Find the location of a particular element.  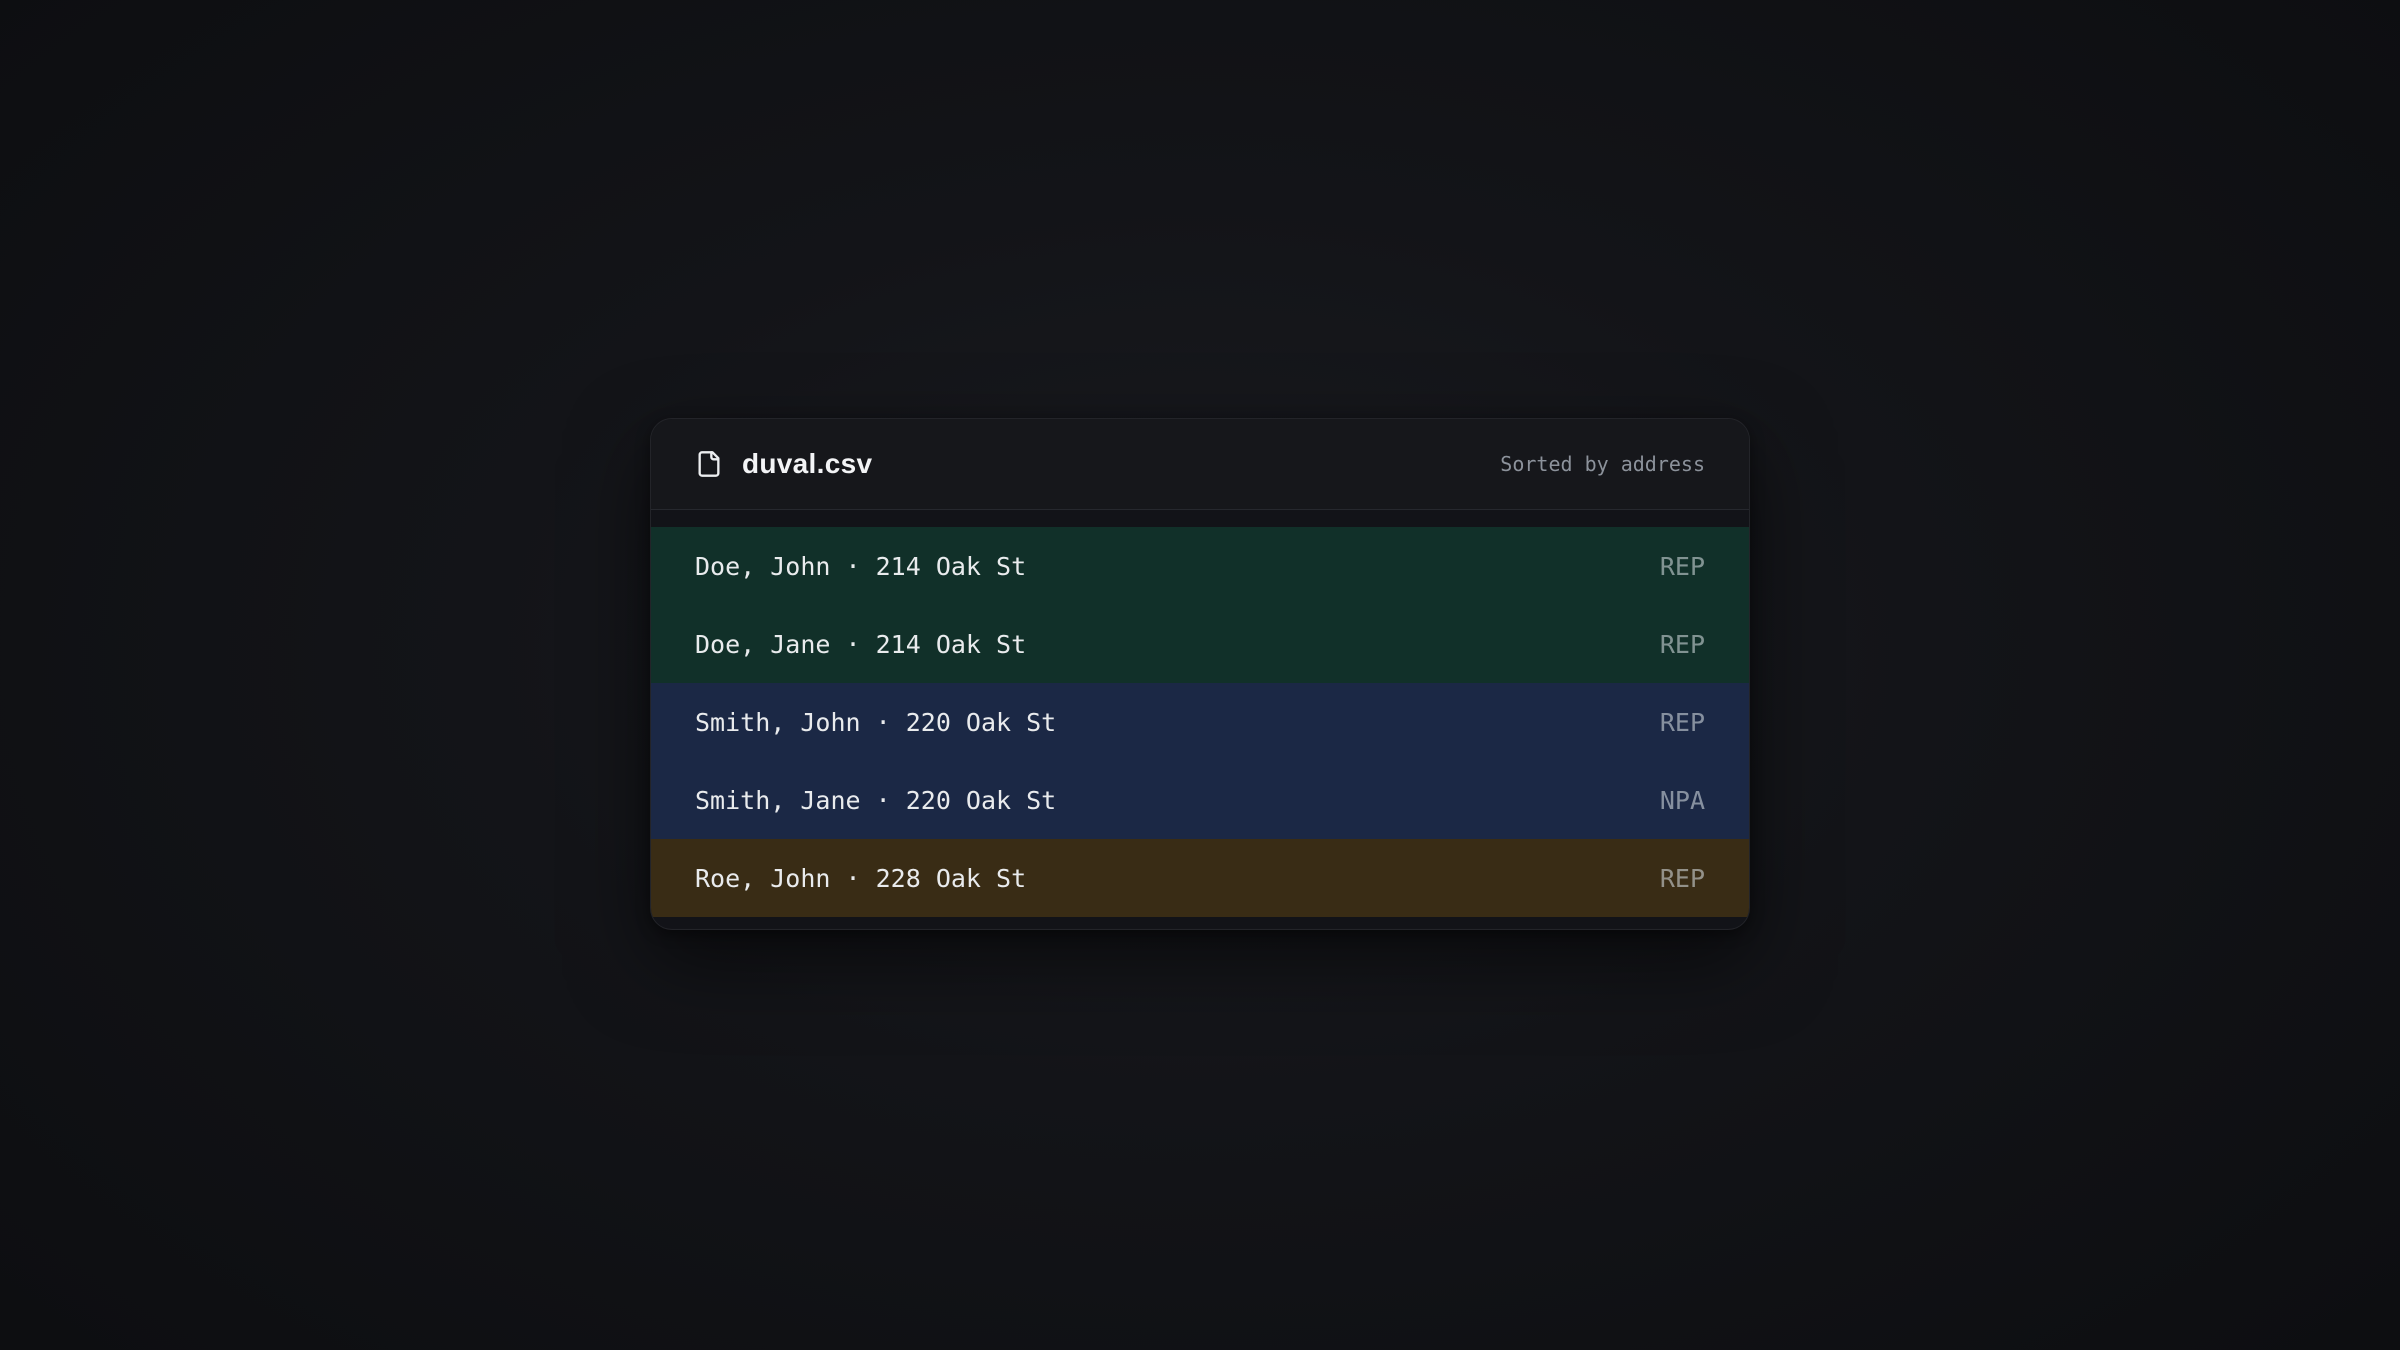

voter-row: Smith, Jane · 220 Oak St NPA is located at coordinates (1200, 800).